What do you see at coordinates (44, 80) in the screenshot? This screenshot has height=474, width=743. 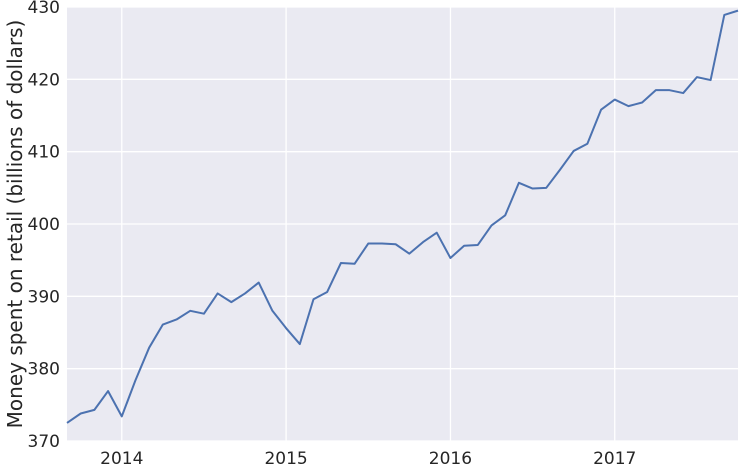 I see `y-tick-label: 420` at bounding box center [44, 80].